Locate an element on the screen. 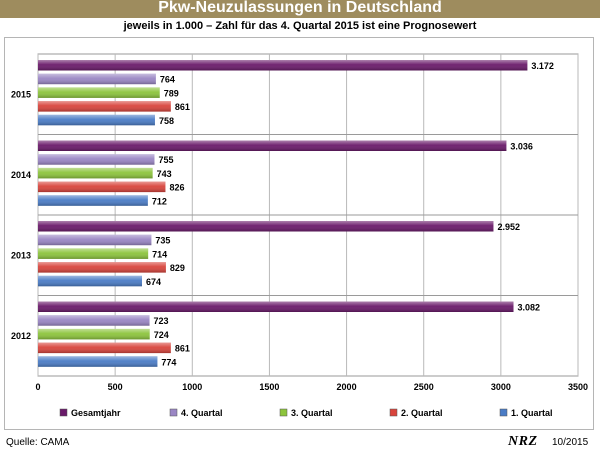  data-label: 723 is located at coordinates (161, 321).